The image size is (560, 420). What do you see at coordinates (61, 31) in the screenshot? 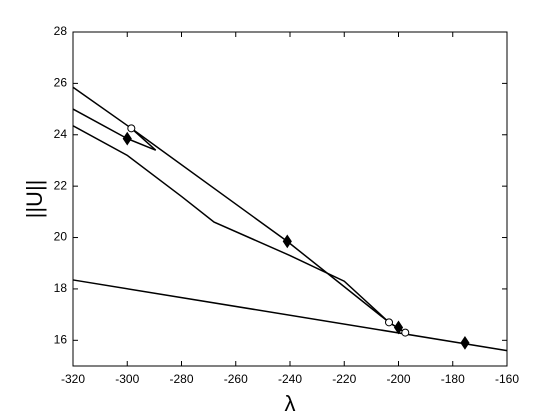
I see `y-tick-label: 28` at bounding box center [61, 31].